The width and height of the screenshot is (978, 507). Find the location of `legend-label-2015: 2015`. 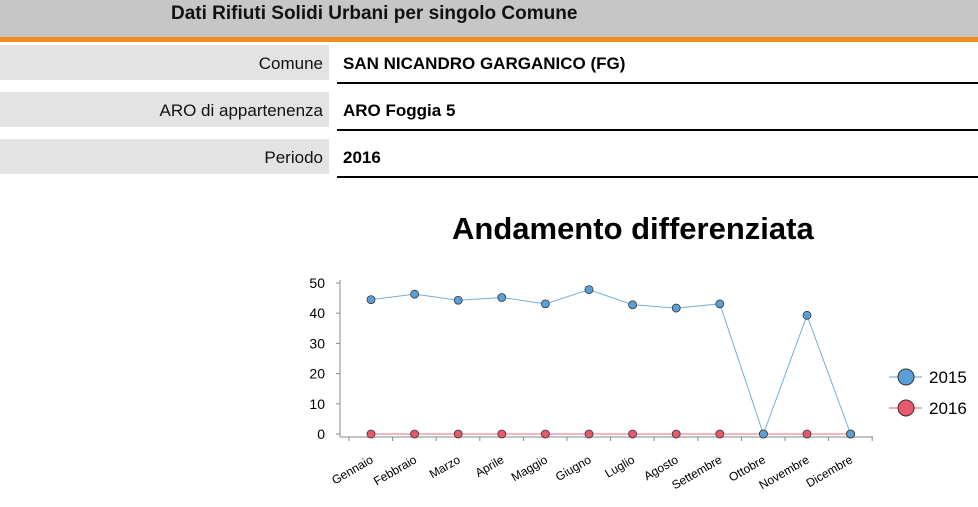

legend-label-2015: 2015 is located at coordinates (948, 377).